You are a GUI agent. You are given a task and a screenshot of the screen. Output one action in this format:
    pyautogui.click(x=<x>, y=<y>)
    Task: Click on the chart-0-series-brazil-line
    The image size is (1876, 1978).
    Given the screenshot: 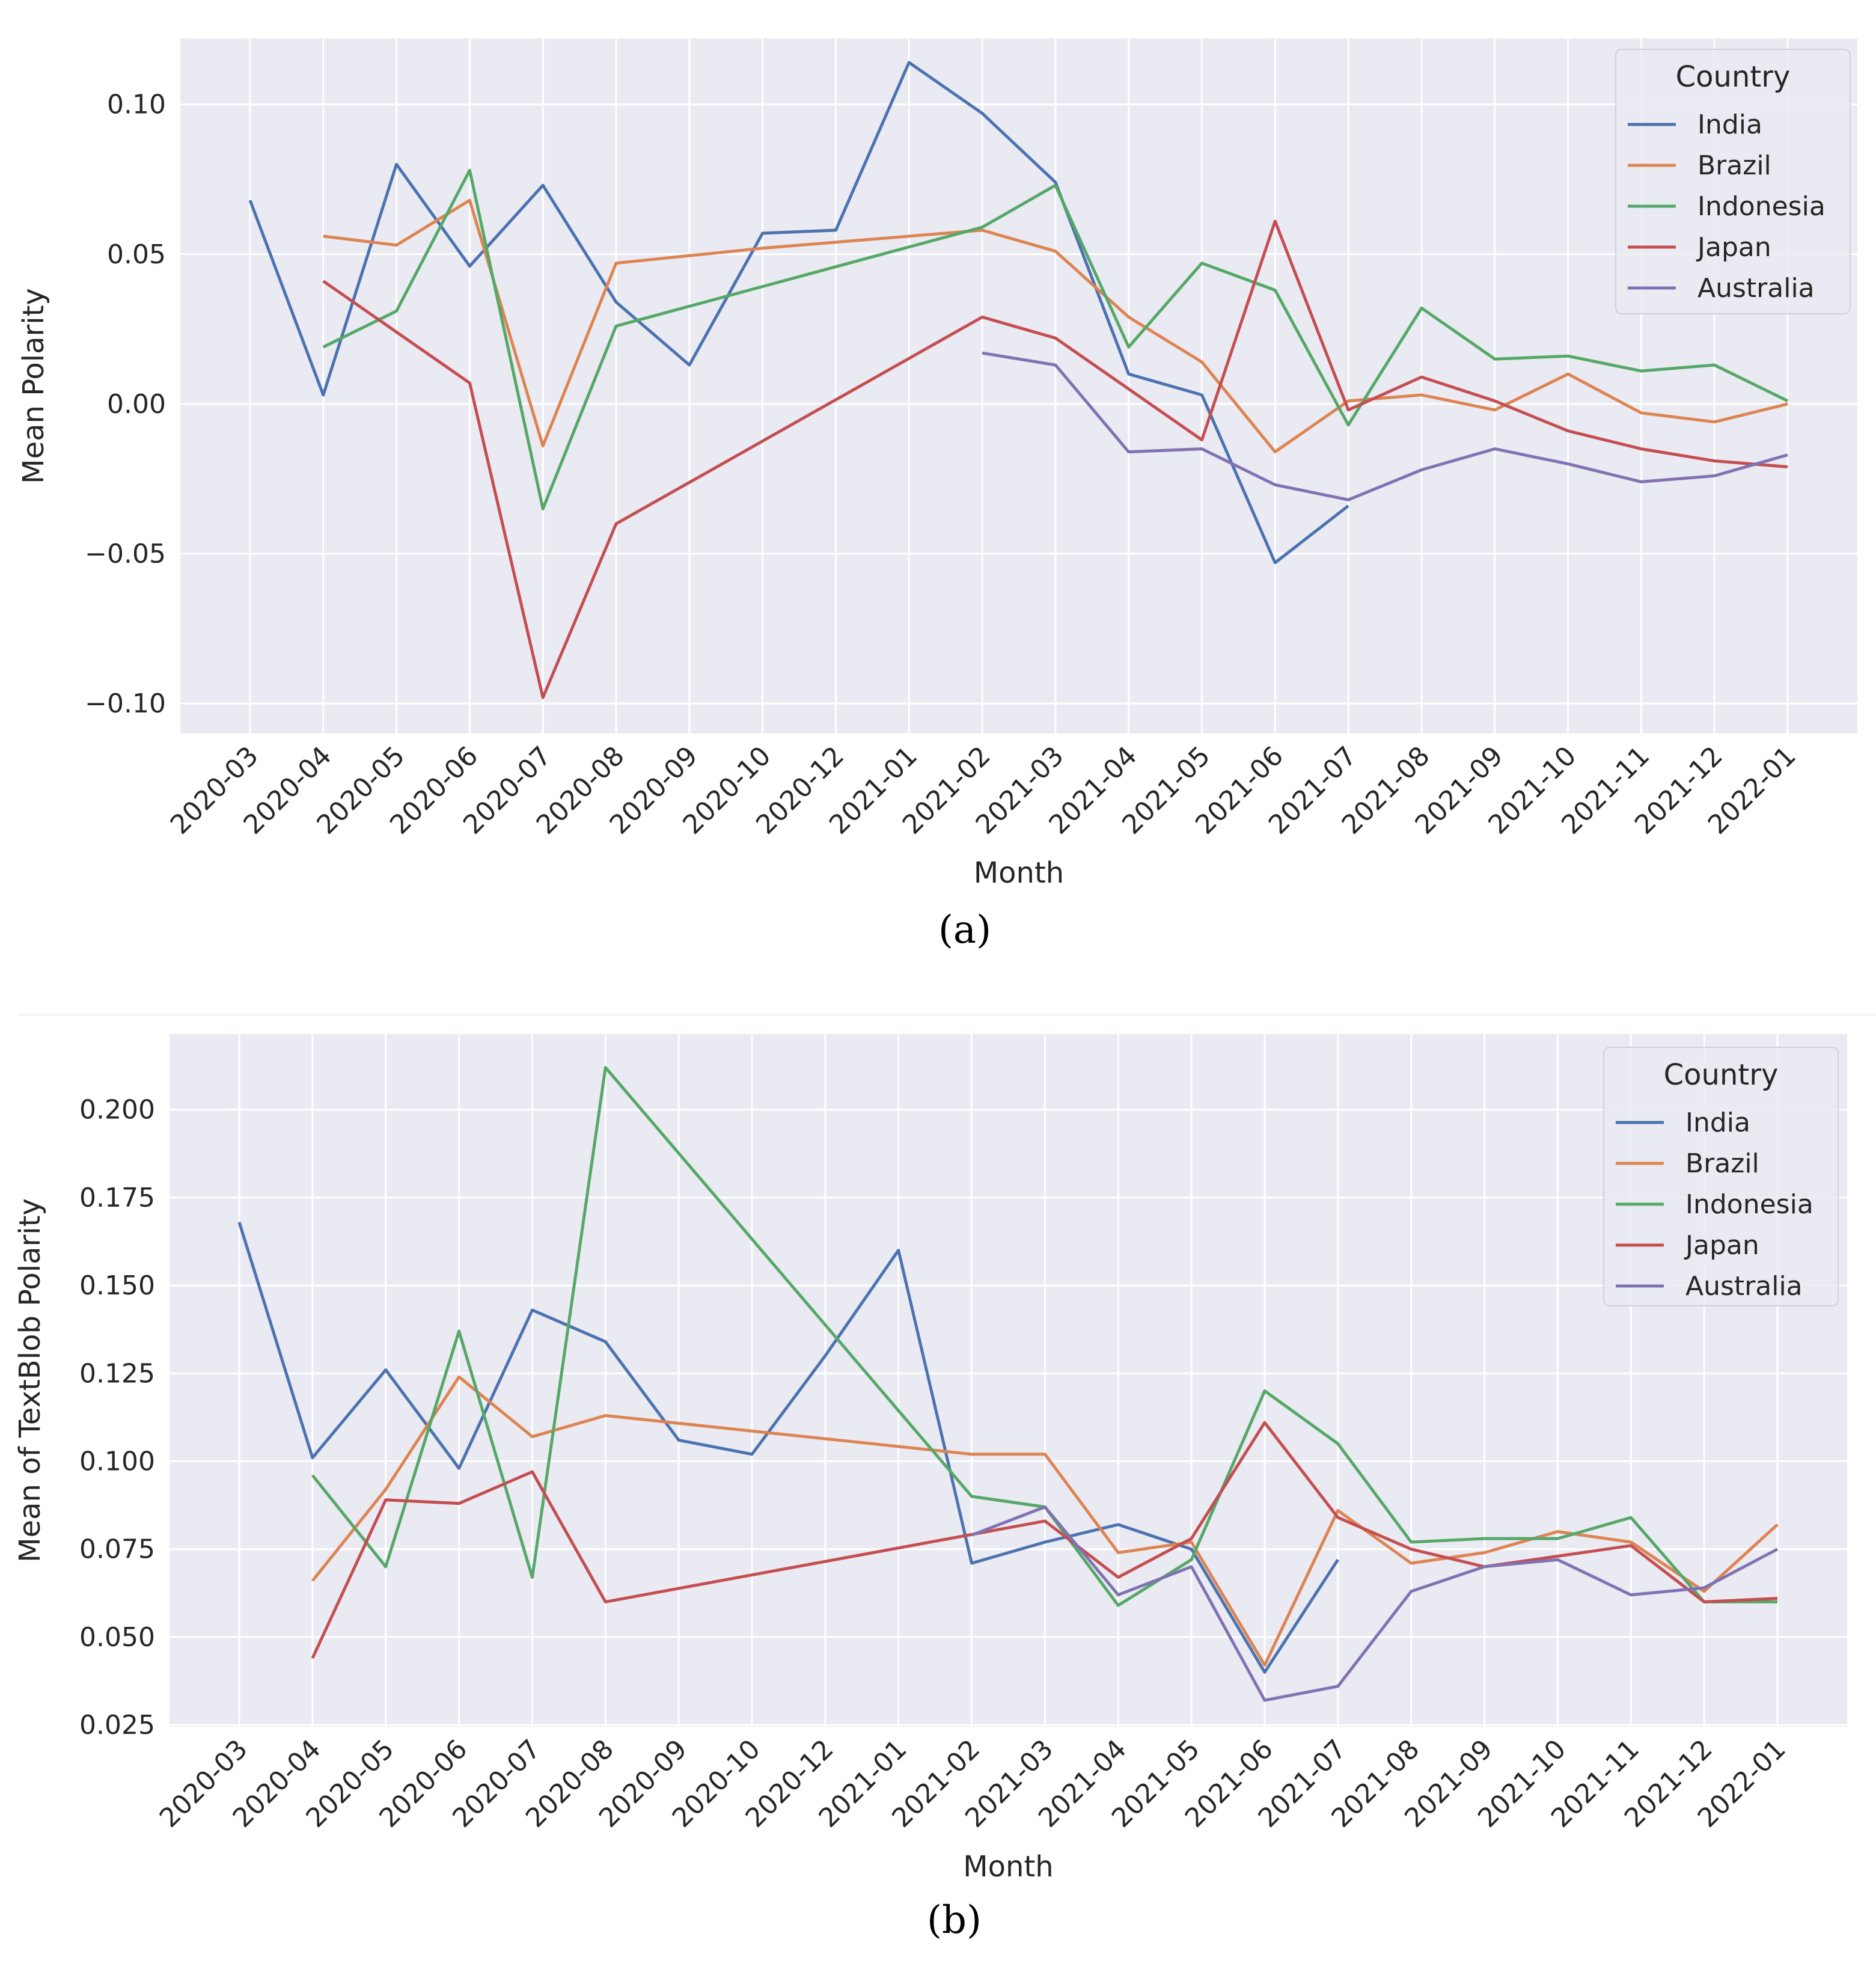 What is the action you would take?
    pyautogui.click(x=1055, y=326)
    